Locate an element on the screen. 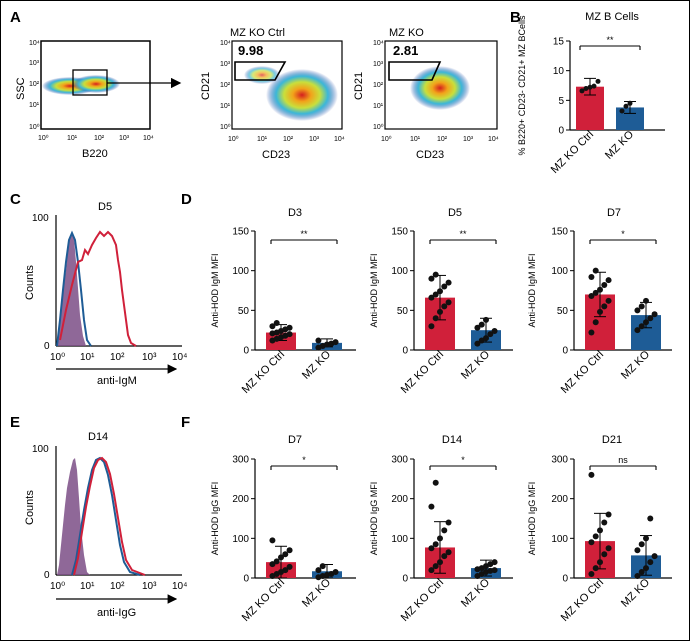 Image resolution: width=692 pixels, height=643 pixels. ytick-label: 15 is located at coordinates (559, 42).